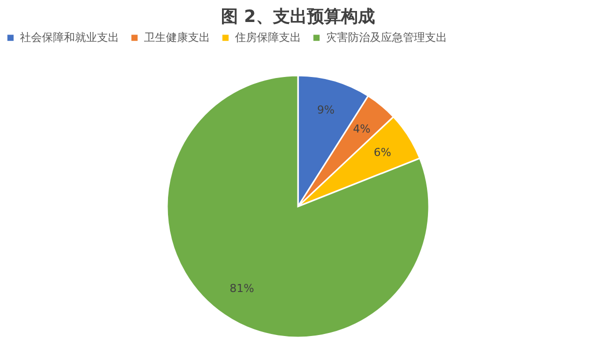 The image size is (596, 360). What do you see at coordinates (386, 37) in the screenshot?
I see `legend-label: 灾害防治及应急管理支出` at bounding box center [386, 37].